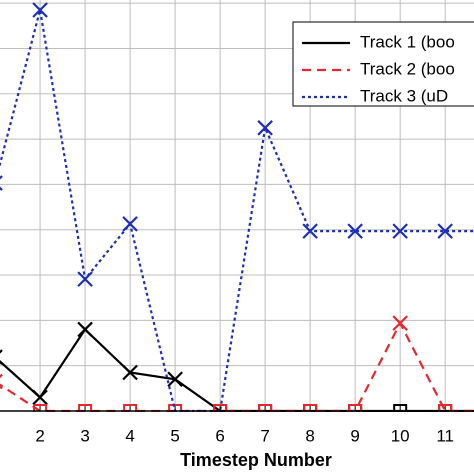 This screenshot has width=474, height=474. What do you see at coordinates (407, 68) in the screenshot?
I see `legend-label: Track 2 (boo` at bounding box center [407, 68].